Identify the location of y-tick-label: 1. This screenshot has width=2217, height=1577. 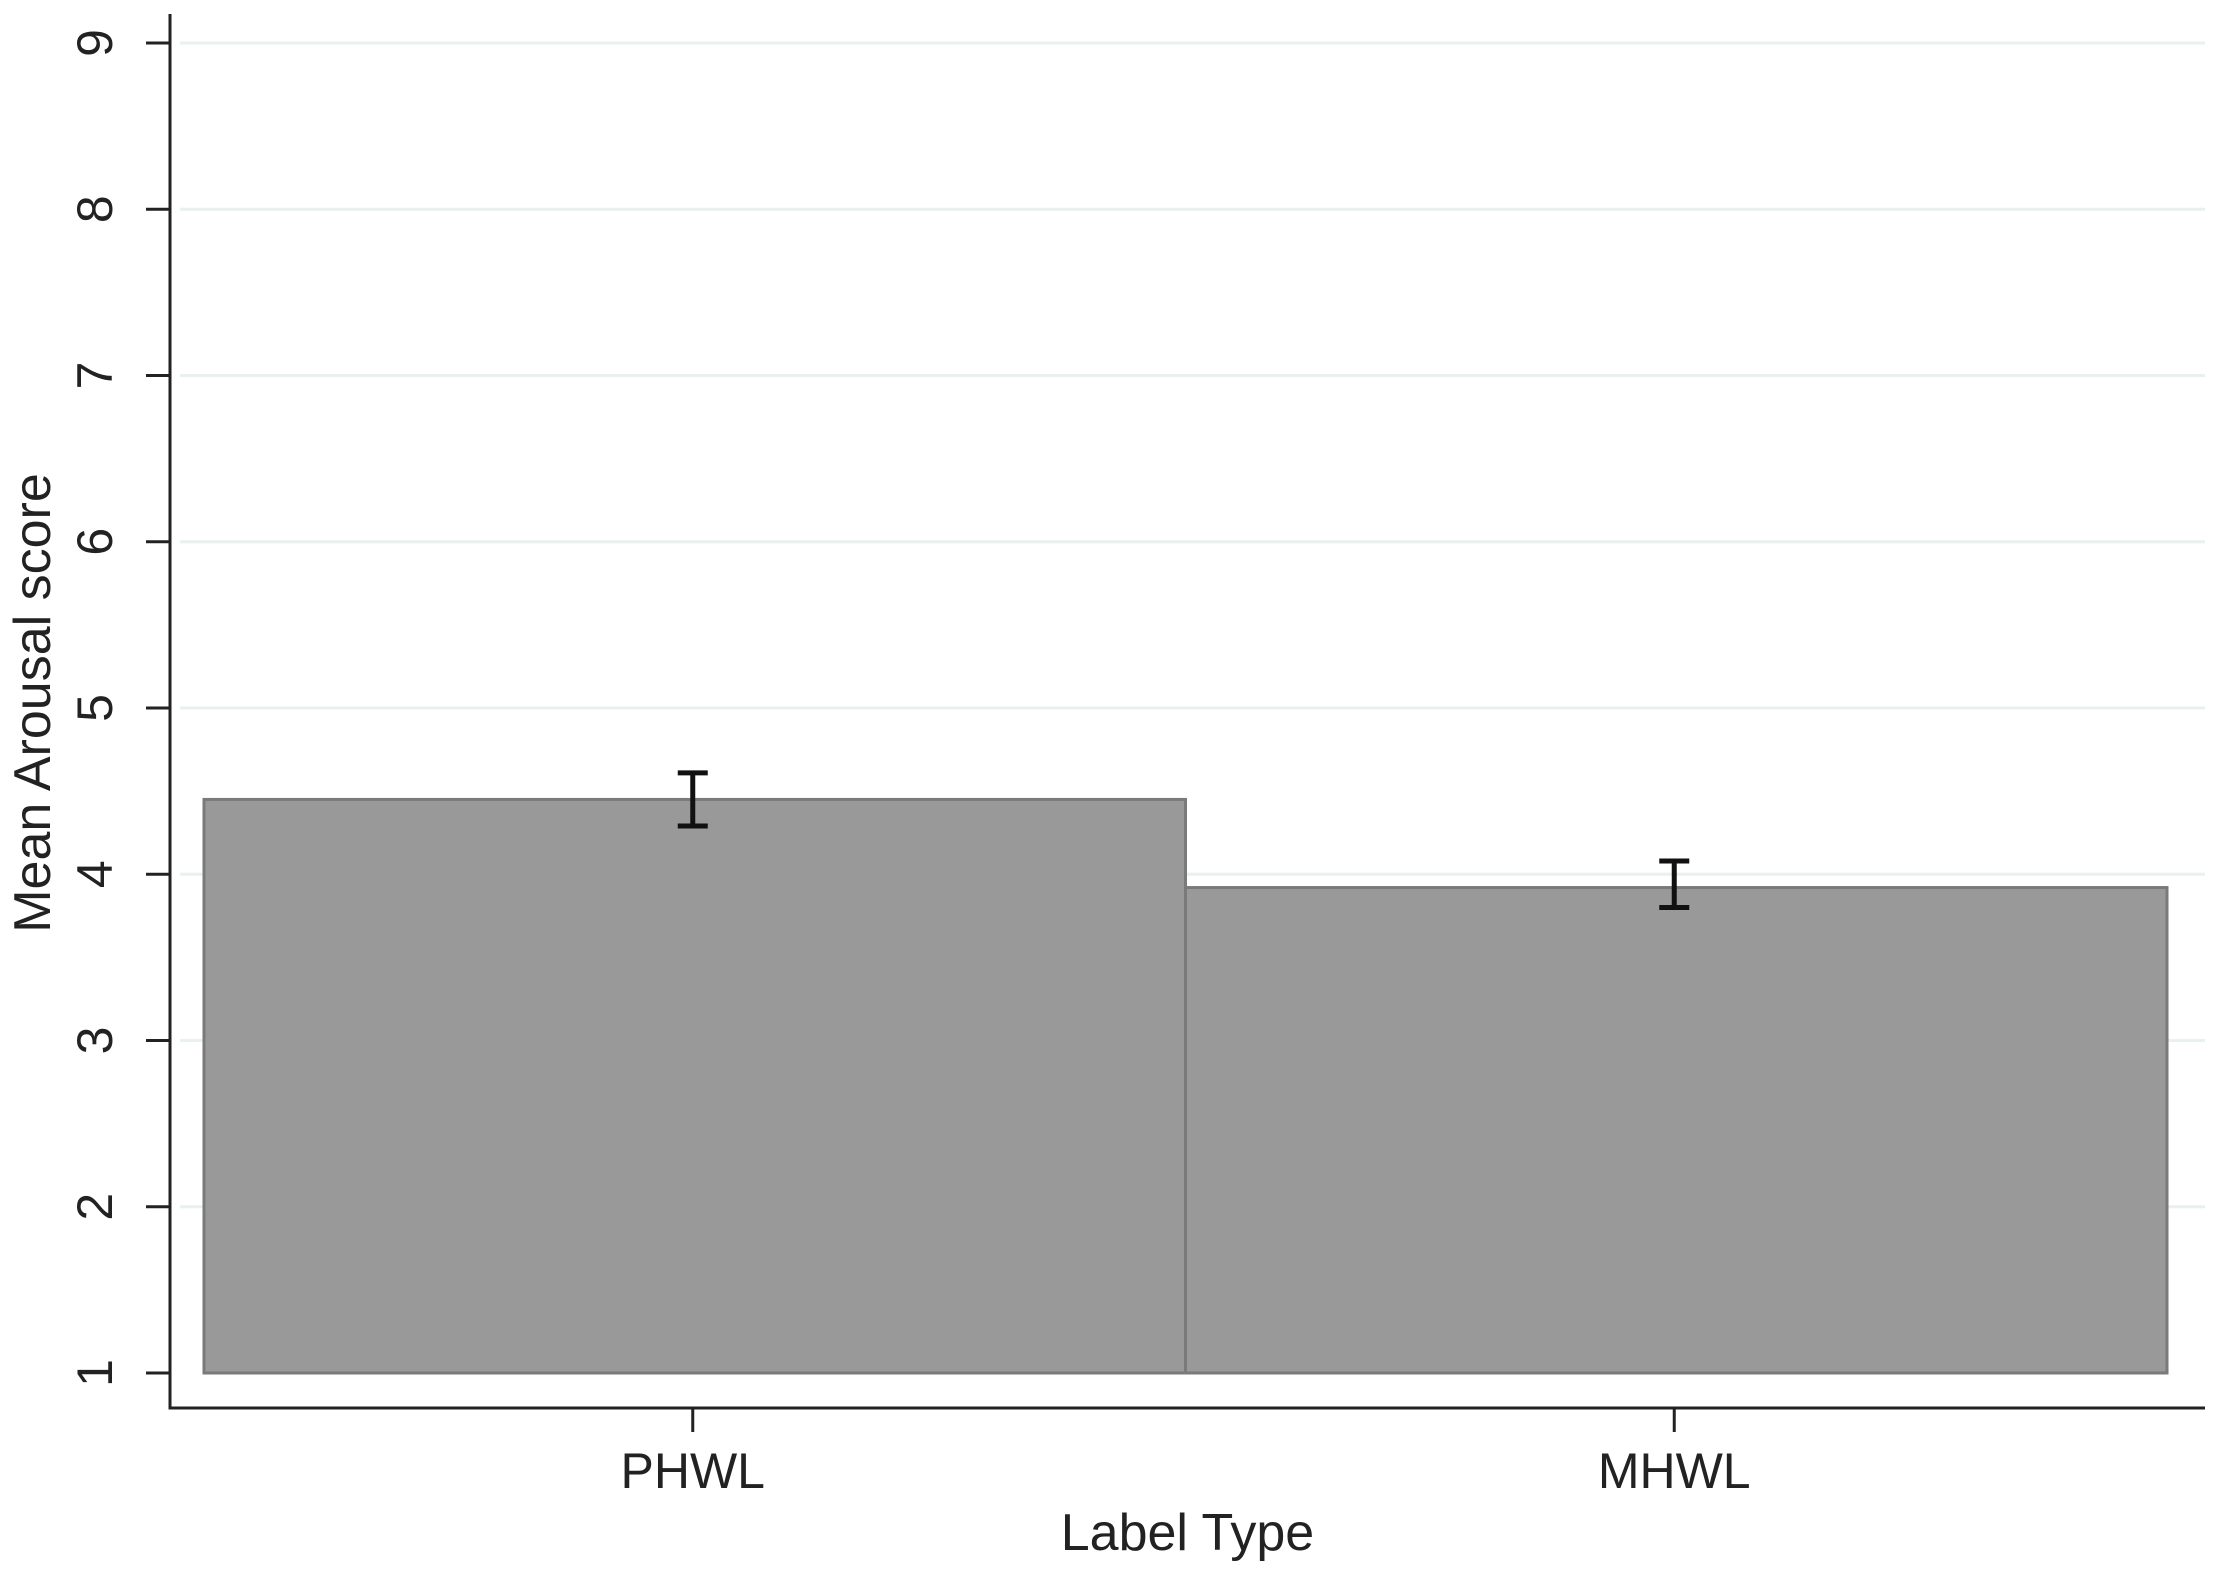
(95, 1373).